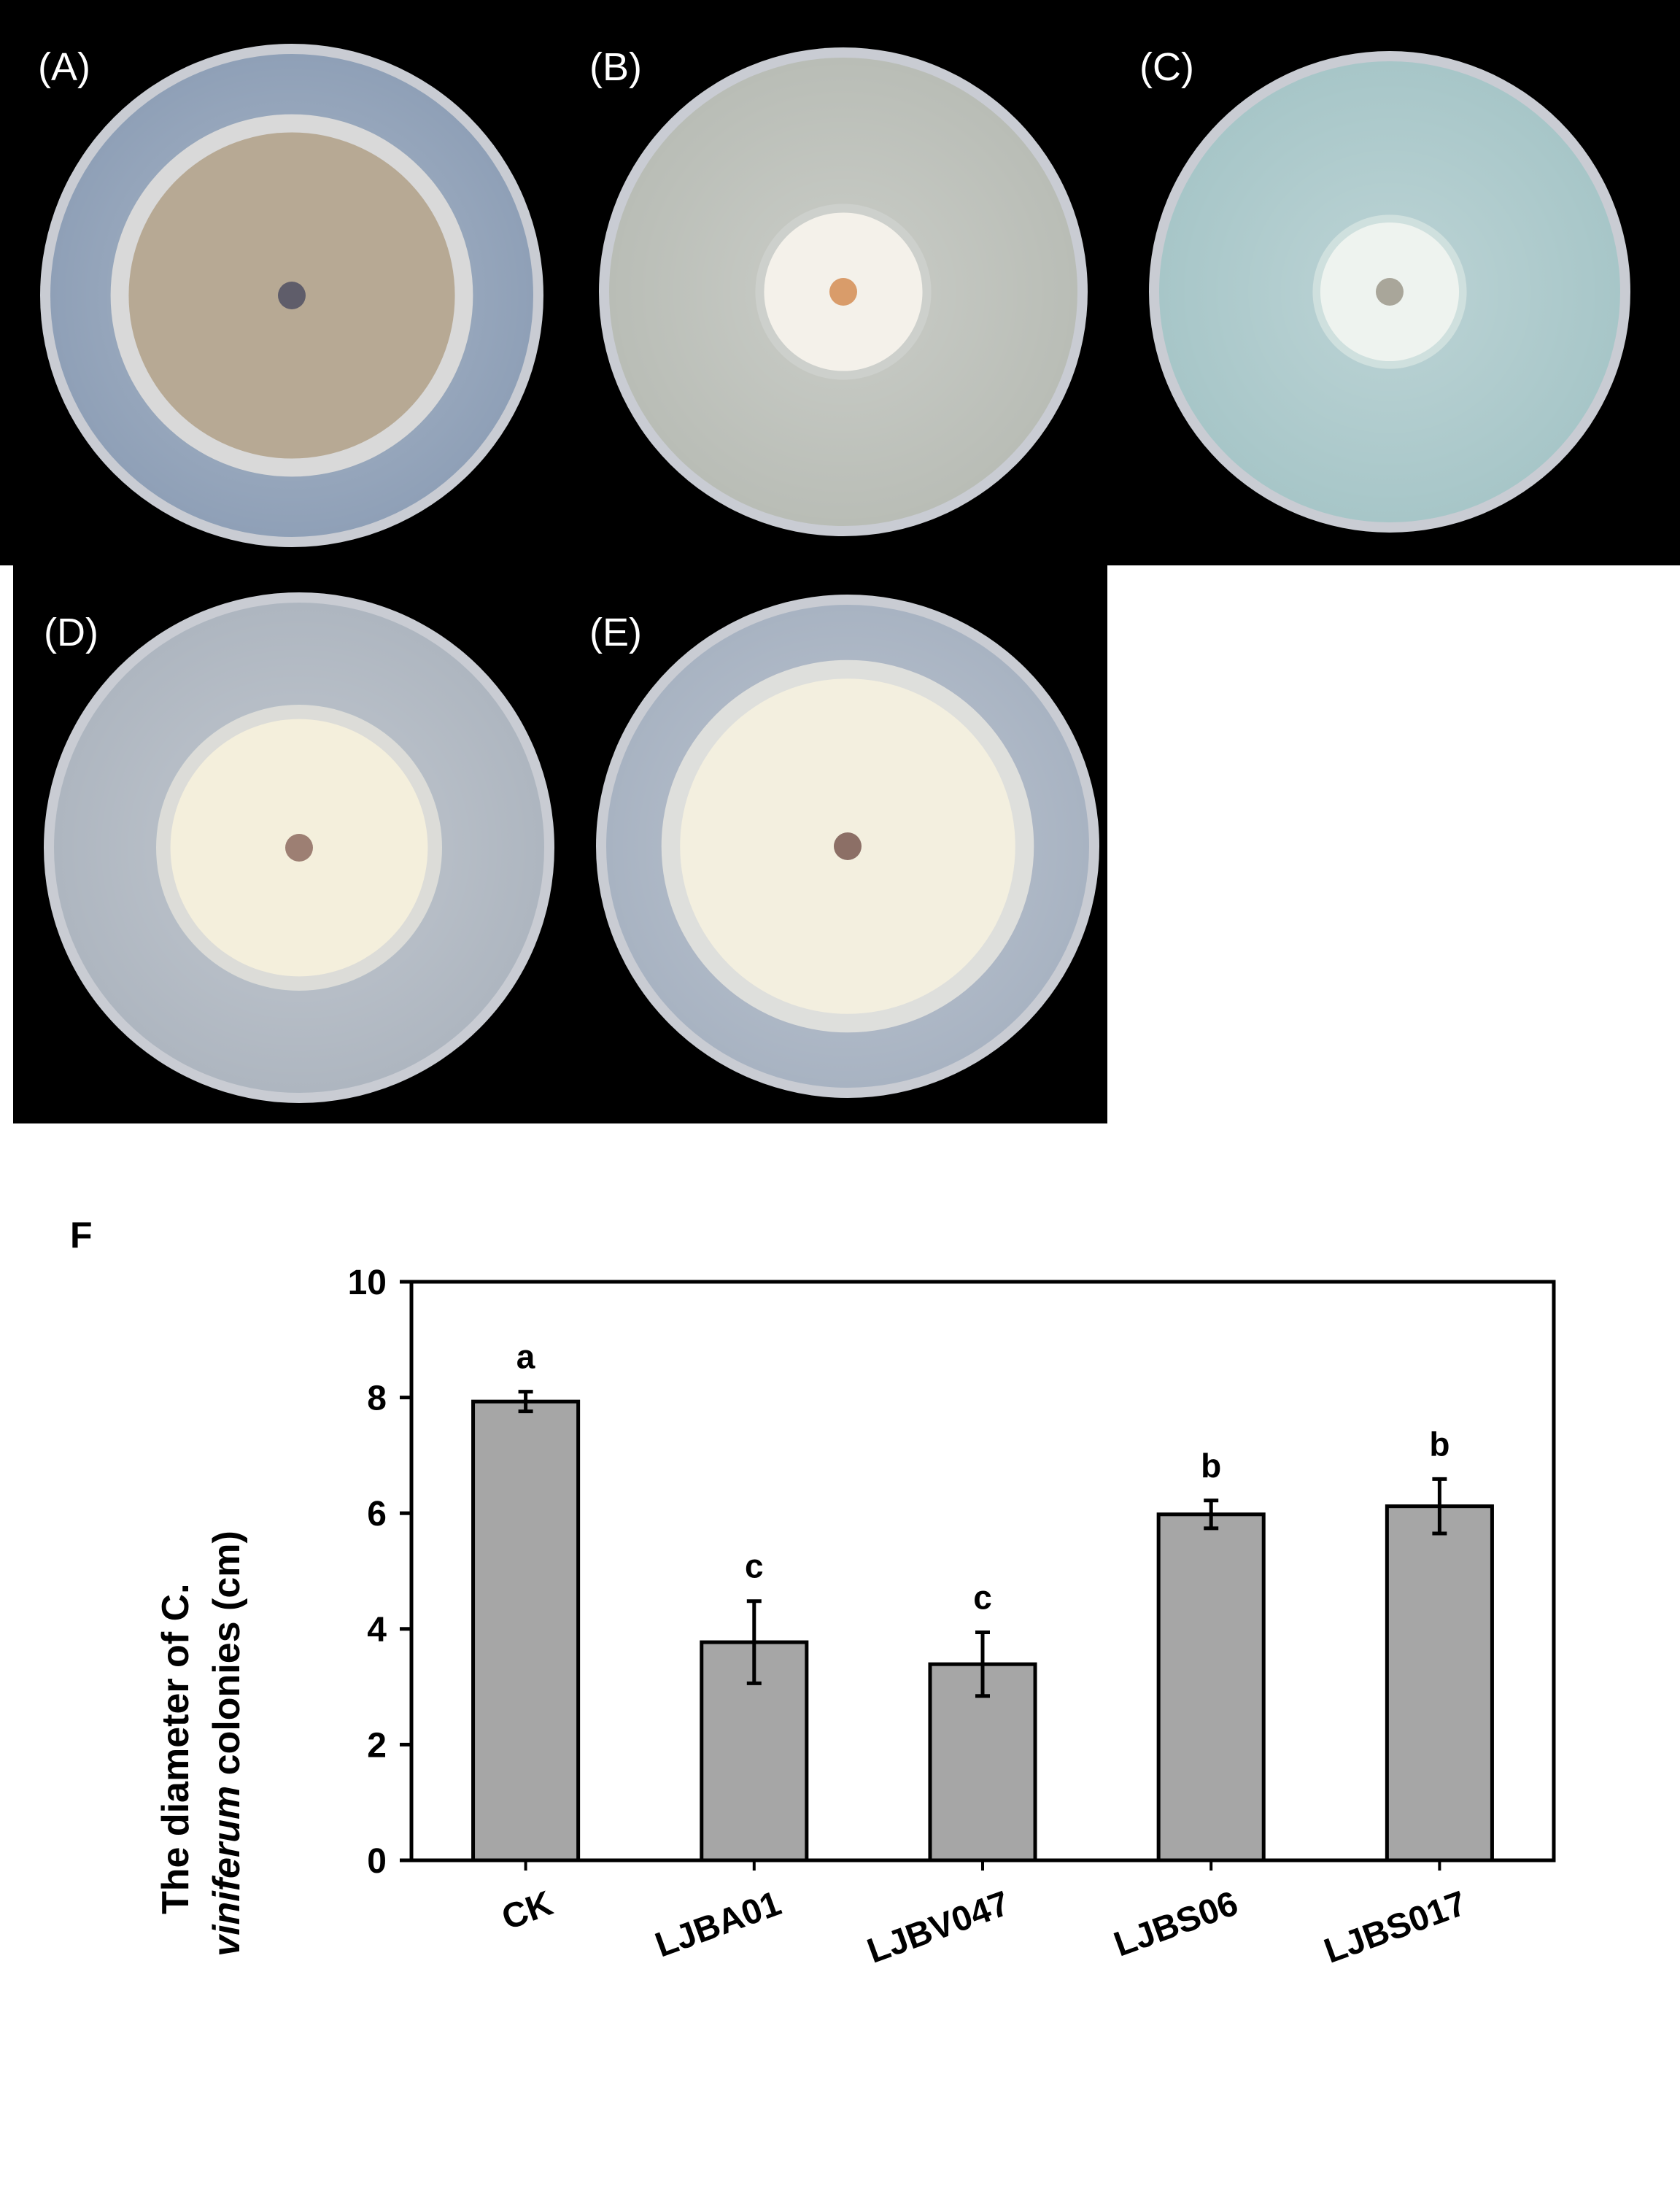  I want to click on panel-a, so click(291, 296).